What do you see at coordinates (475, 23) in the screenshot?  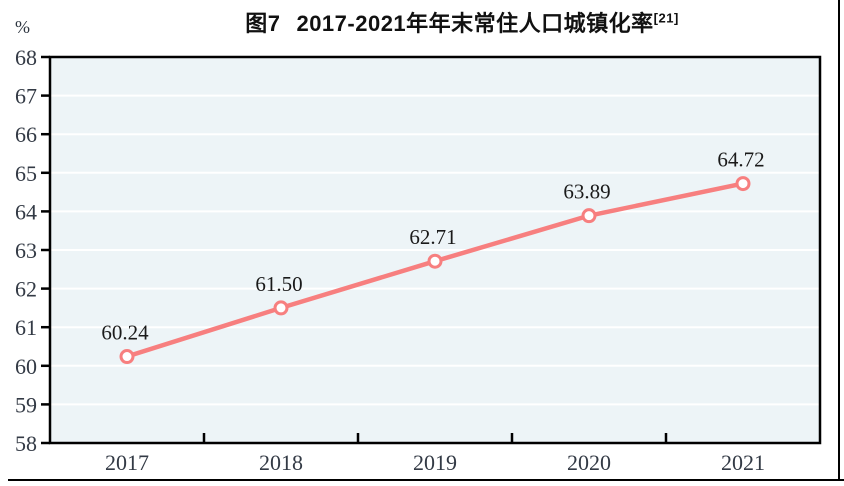 I see `chart-title-text: 2017-2021年年末常住人口城镇化率` at bounding box center [475, 23].